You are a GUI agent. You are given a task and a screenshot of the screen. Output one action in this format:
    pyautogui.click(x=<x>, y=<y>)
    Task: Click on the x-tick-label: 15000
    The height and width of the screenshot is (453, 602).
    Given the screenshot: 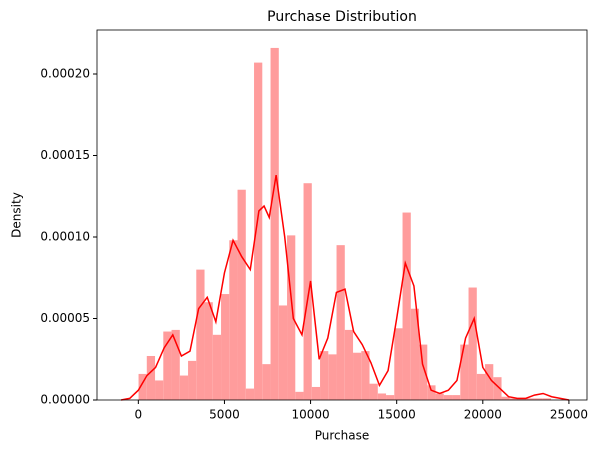 What is the action you would take?
    pyautogui.click(x=397, y=415)
    